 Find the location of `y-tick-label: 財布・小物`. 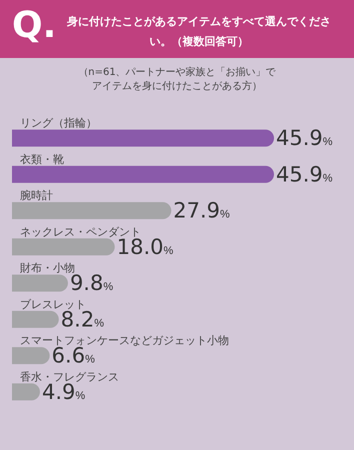

y-tick-label: 財布・小物 is located at coordinates (47, 268).